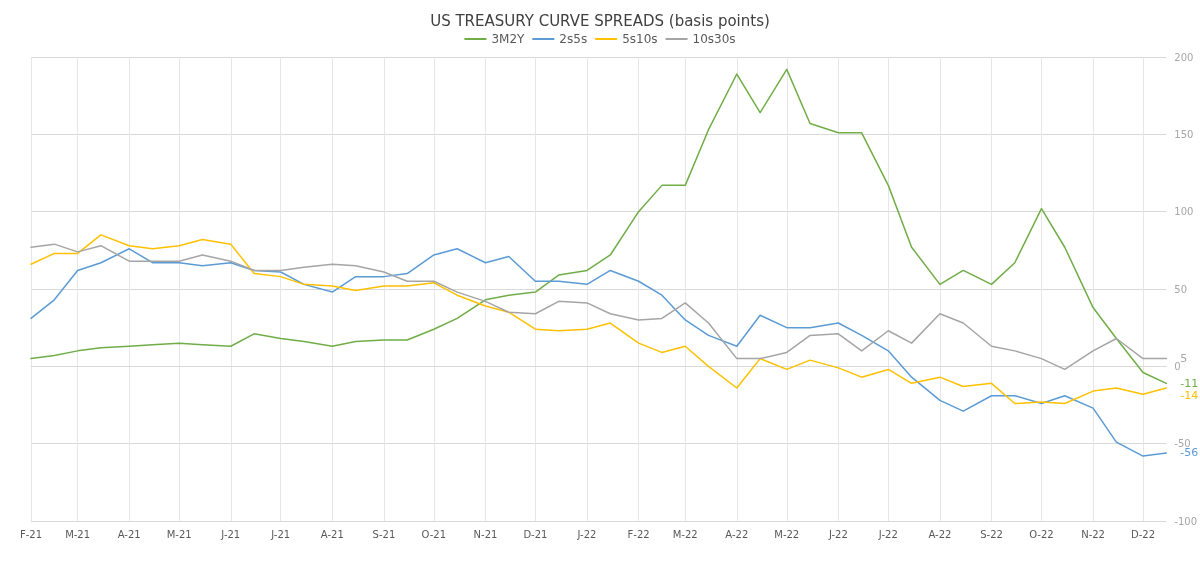 The width and height of the screenshot is (1200, 565). What do you see at coordinates (31, 534) in the screenshot?
I see `x-tick-label: F-21` at bounding box center [31, 534].